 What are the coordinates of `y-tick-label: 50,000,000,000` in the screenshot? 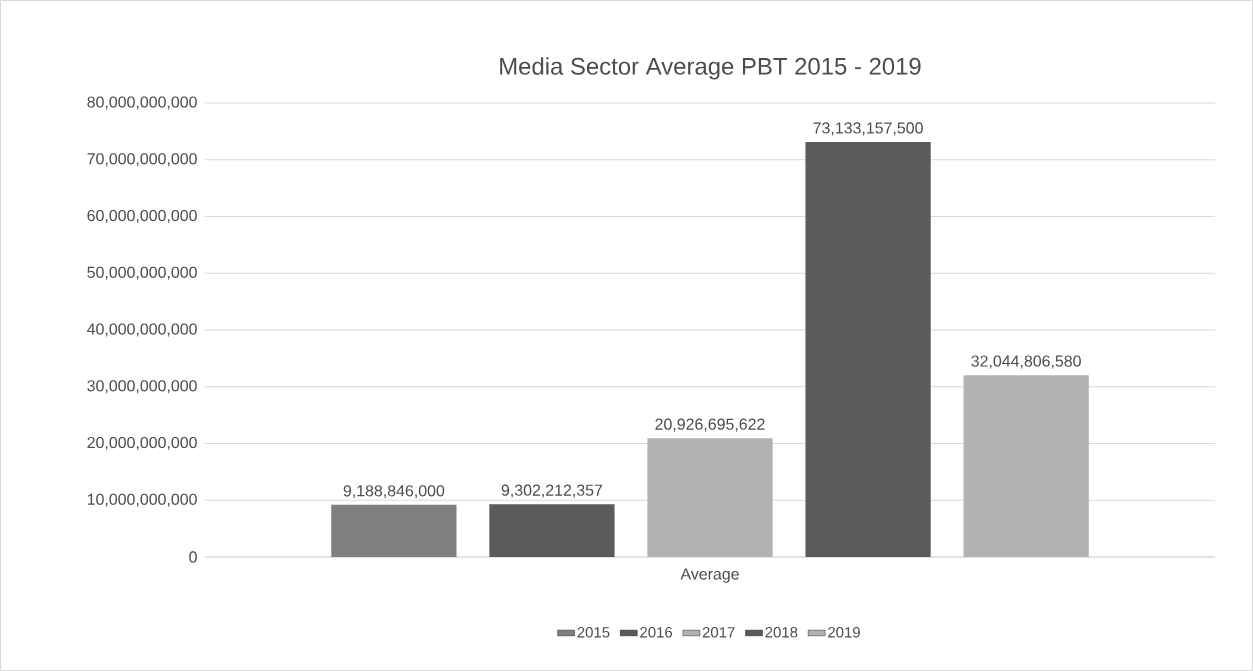 It's located at (142, 273).